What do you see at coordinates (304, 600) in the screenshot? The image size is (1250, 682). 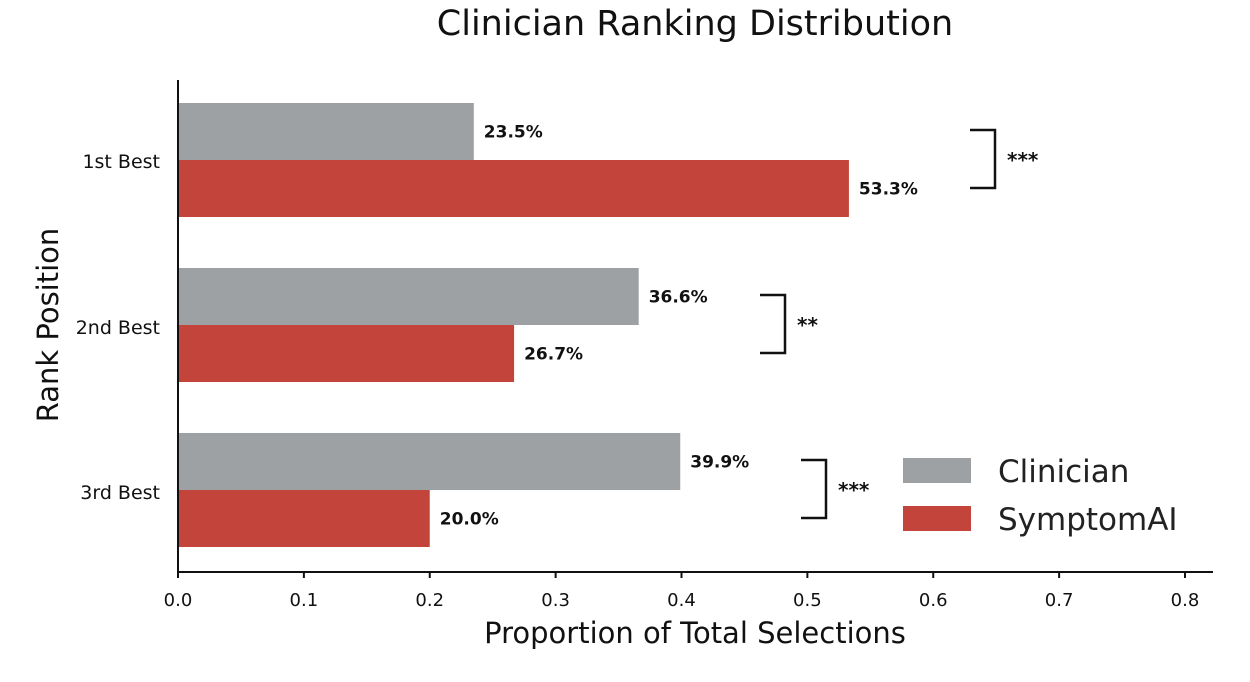 I see `x-tick-label: 0.1` at bounding box center [304, 600].